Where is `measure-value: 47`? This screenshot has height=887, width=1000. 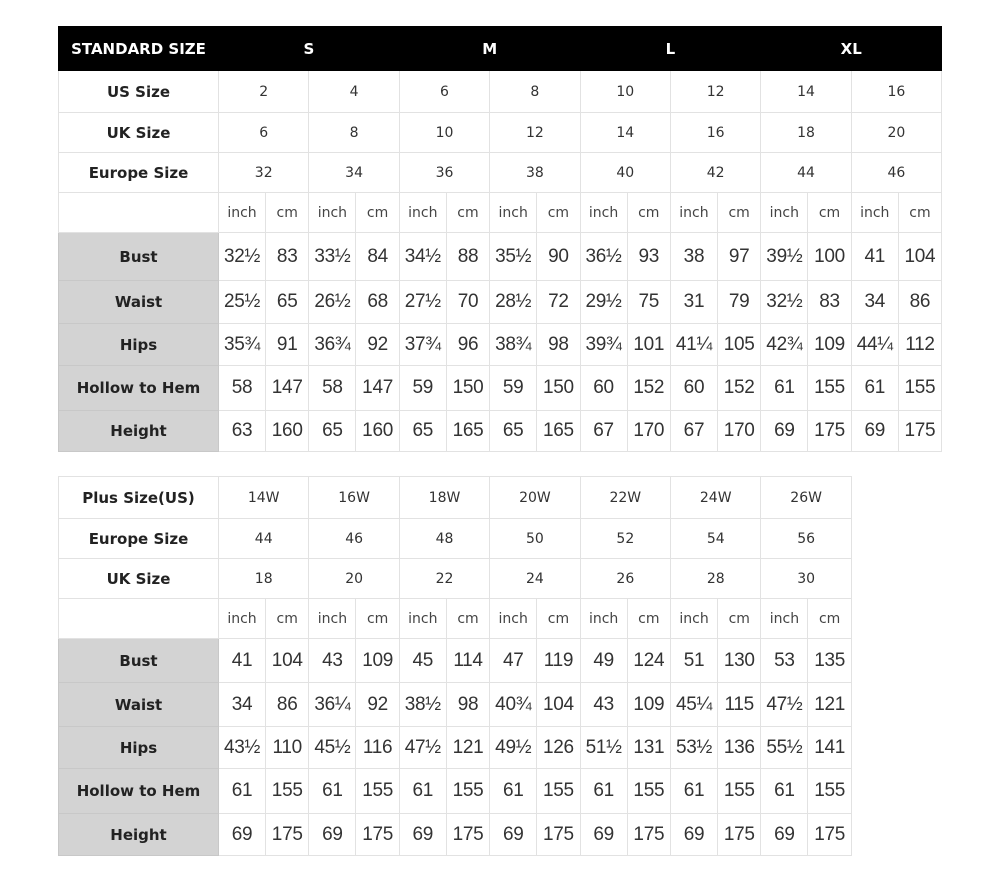
measure-value: 47 is located at coordinates (513, 660).